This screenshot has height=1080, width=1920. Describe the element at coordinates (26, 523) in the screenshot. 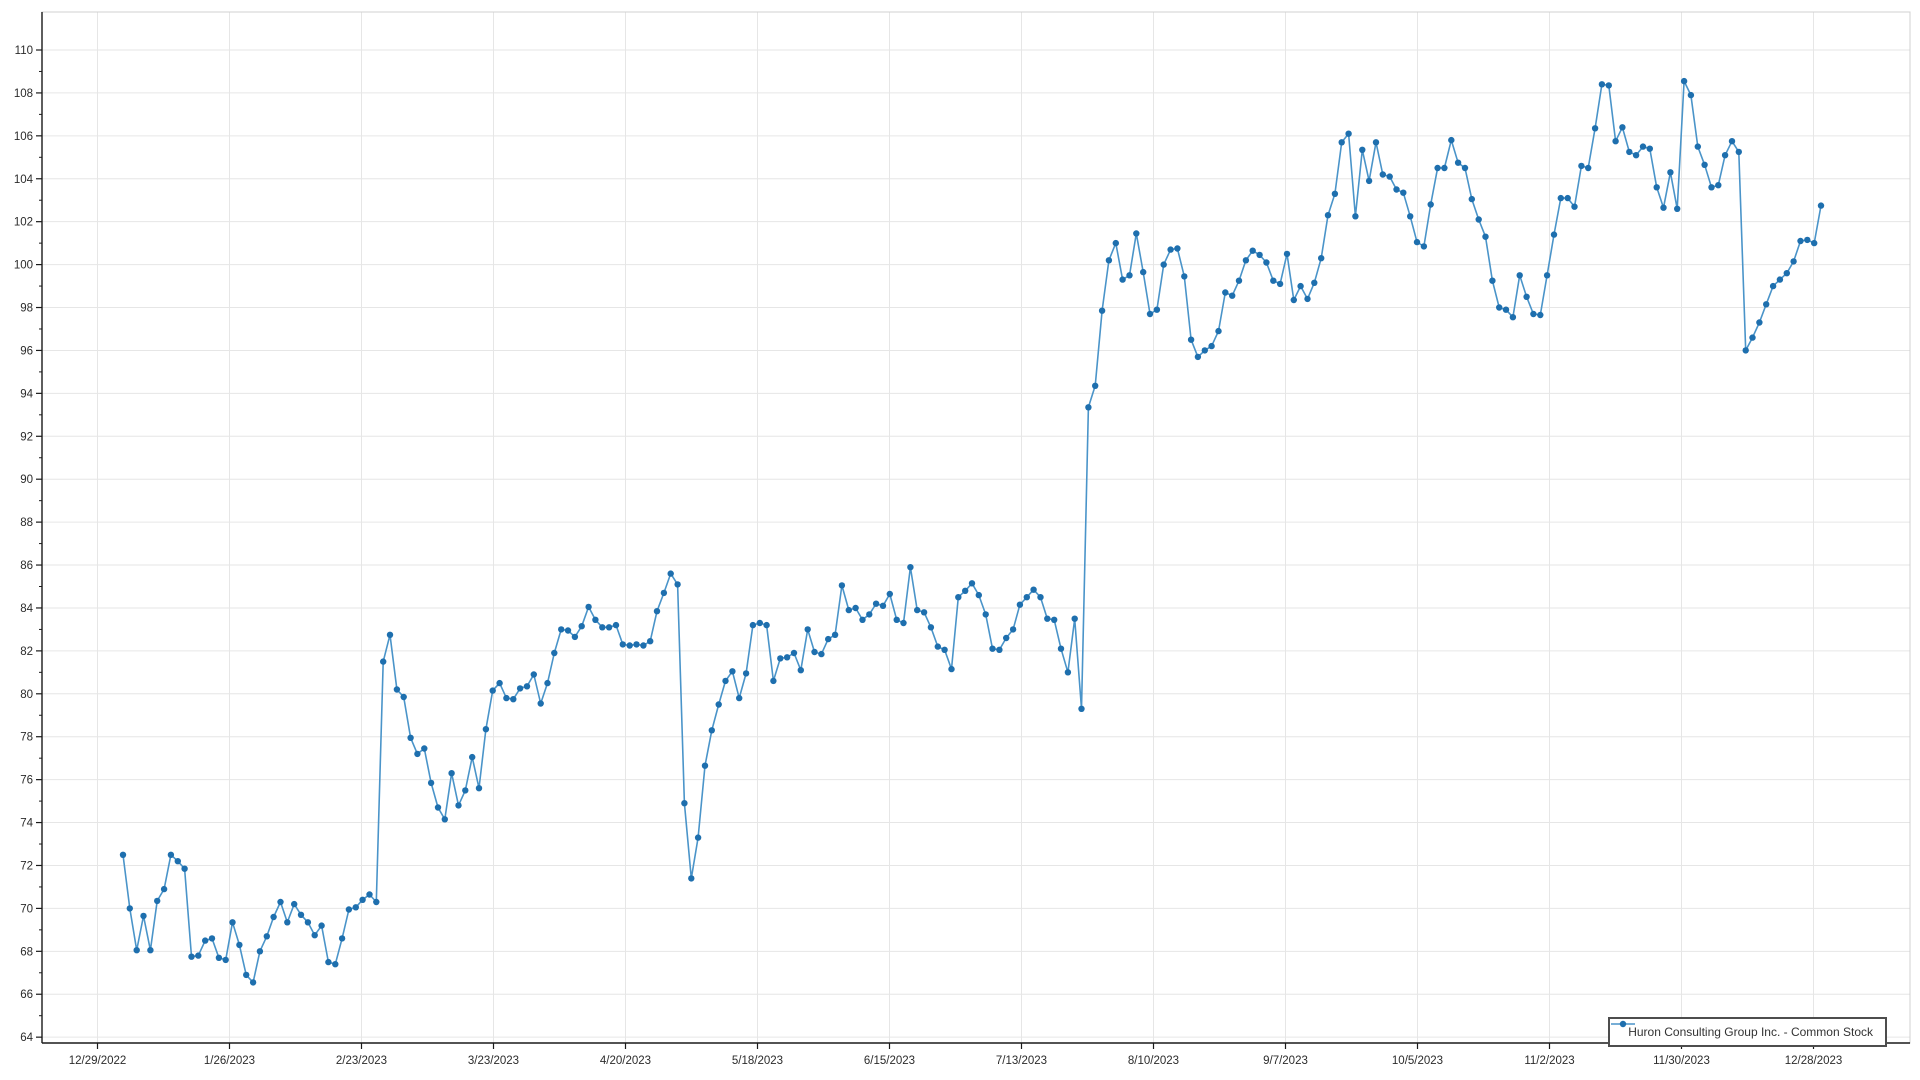

I see `y-tick-label: 88` at that location.